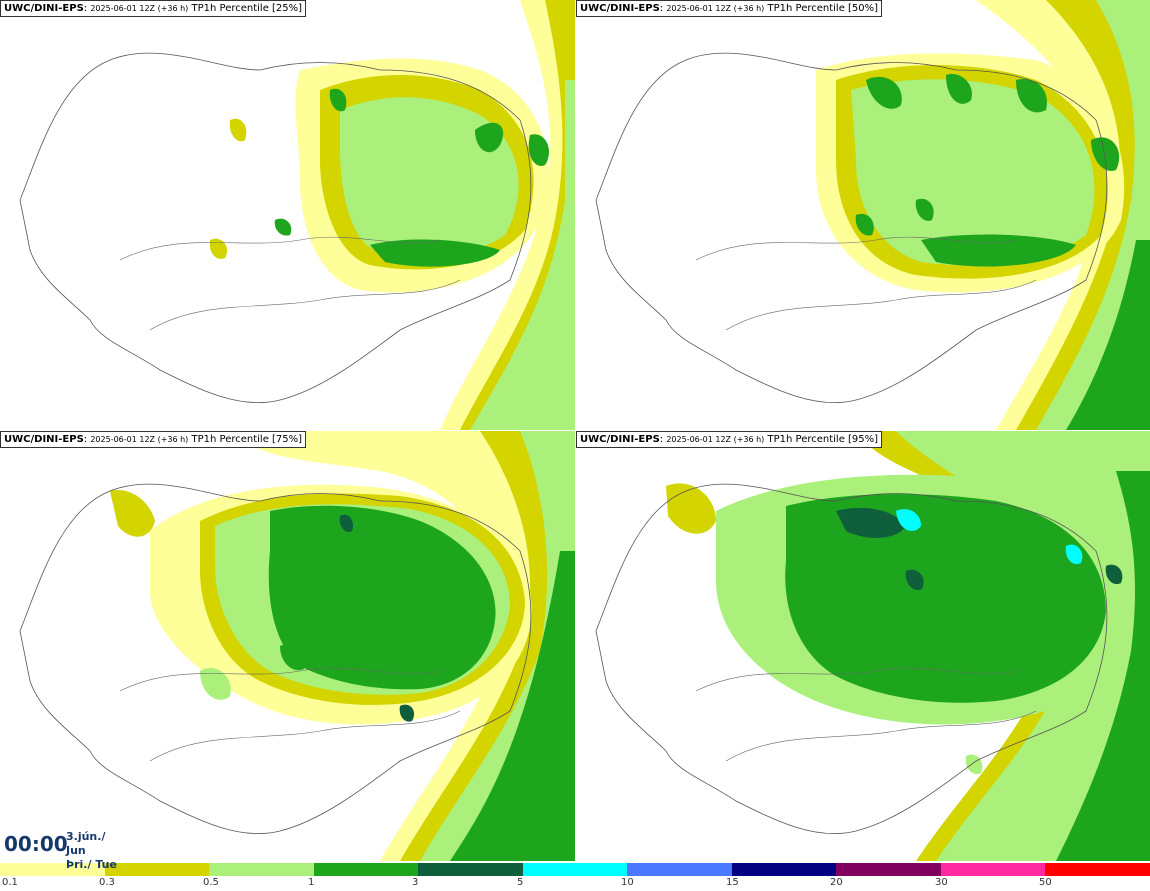 The height and width of the screenshot is (891, 1150). Describe the element at coordinates (1045, 882) in the screenshot. I see `legend-label: 50` at that location.